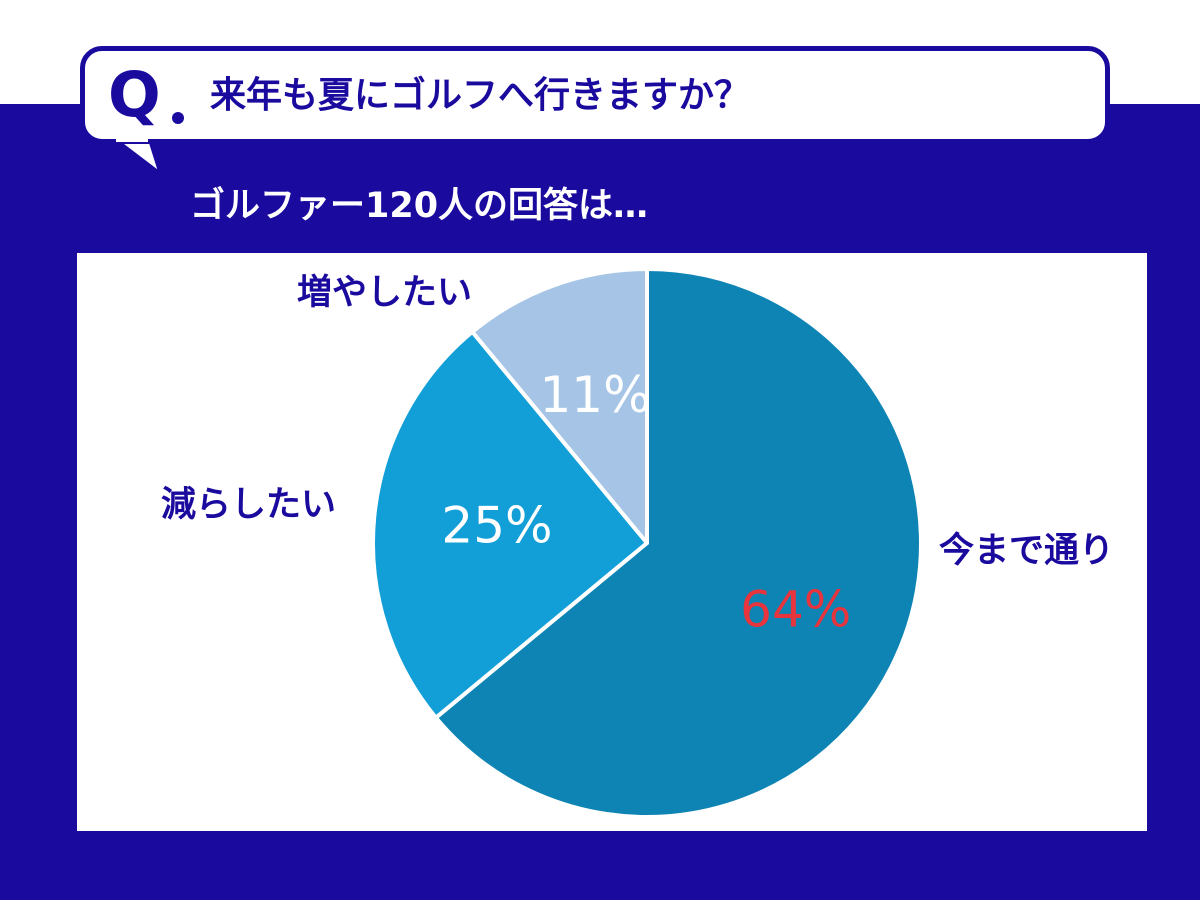 The height and width of the screenshot is (900, 1200). What do you see at coordinates (496, 525) in the screenshot?
I see `value-label-decrease: 25%` at bounding box center [496, 525].